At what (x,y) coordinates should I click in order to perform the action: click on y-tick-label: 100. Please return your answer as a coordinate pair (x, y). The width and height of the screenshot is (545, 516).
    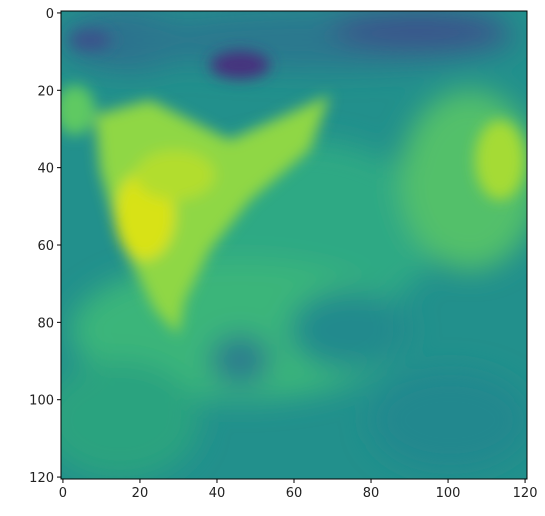
    Looking at the image, I should click on (41, 401).